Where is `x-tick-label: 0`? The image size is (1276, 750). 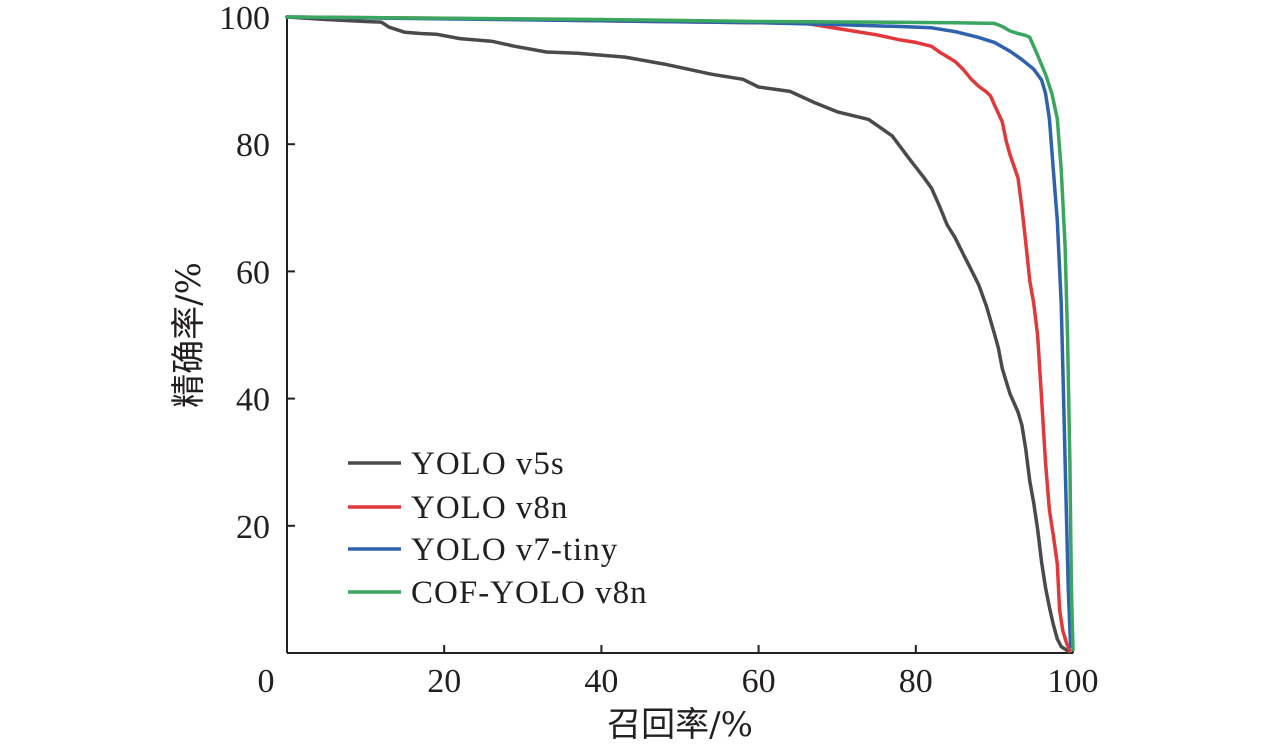
x-tick-label: 0 is located at coordinates (266, 681).